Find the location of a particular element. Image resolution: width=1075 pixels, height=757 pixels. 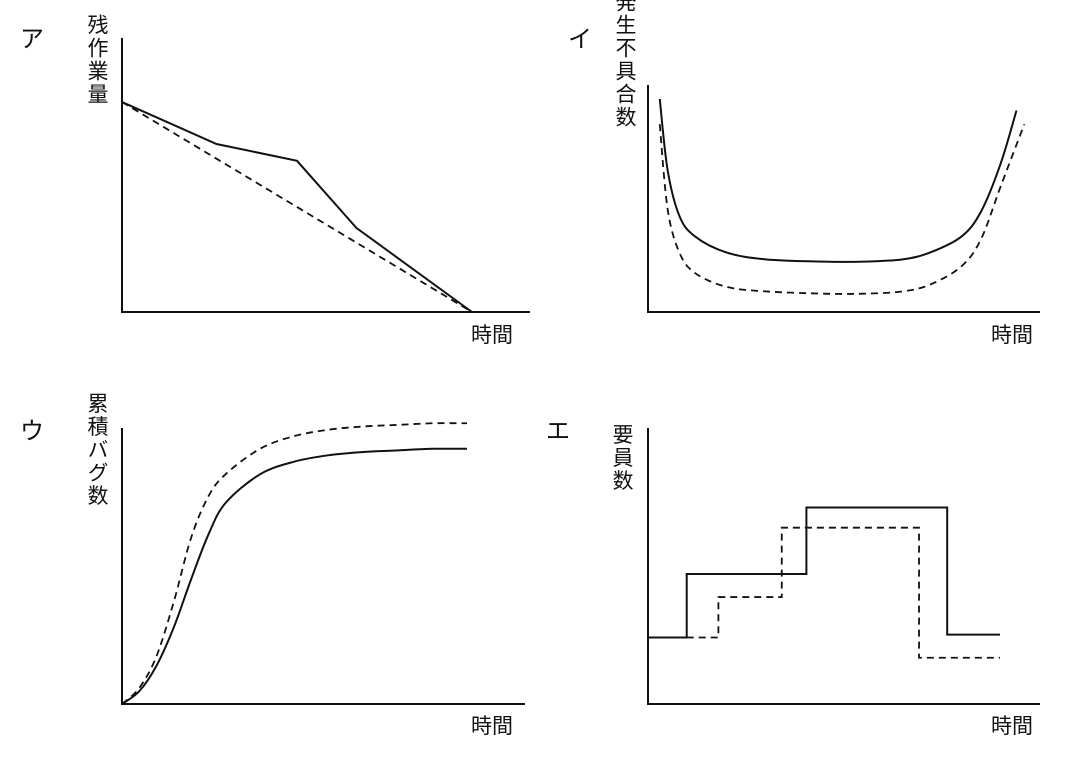

panel-label: ア is located at coordinates (32, 39).